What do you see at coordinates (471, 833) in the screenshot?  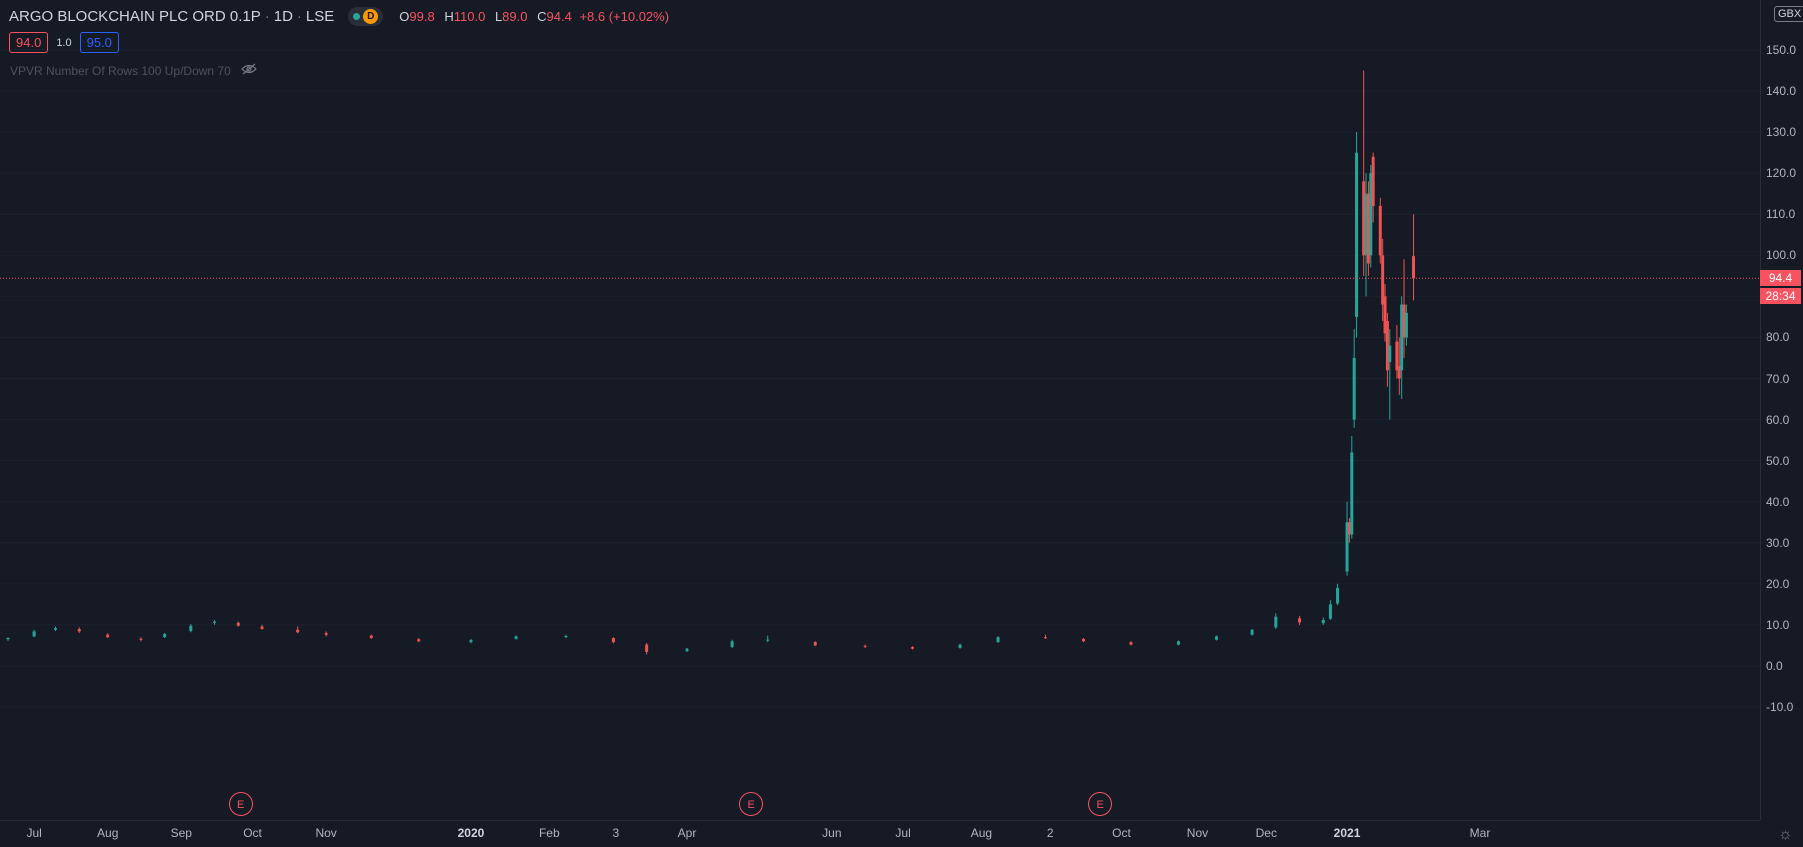 I see `time-tick-label: 2020` at bounding box center [471, 833].